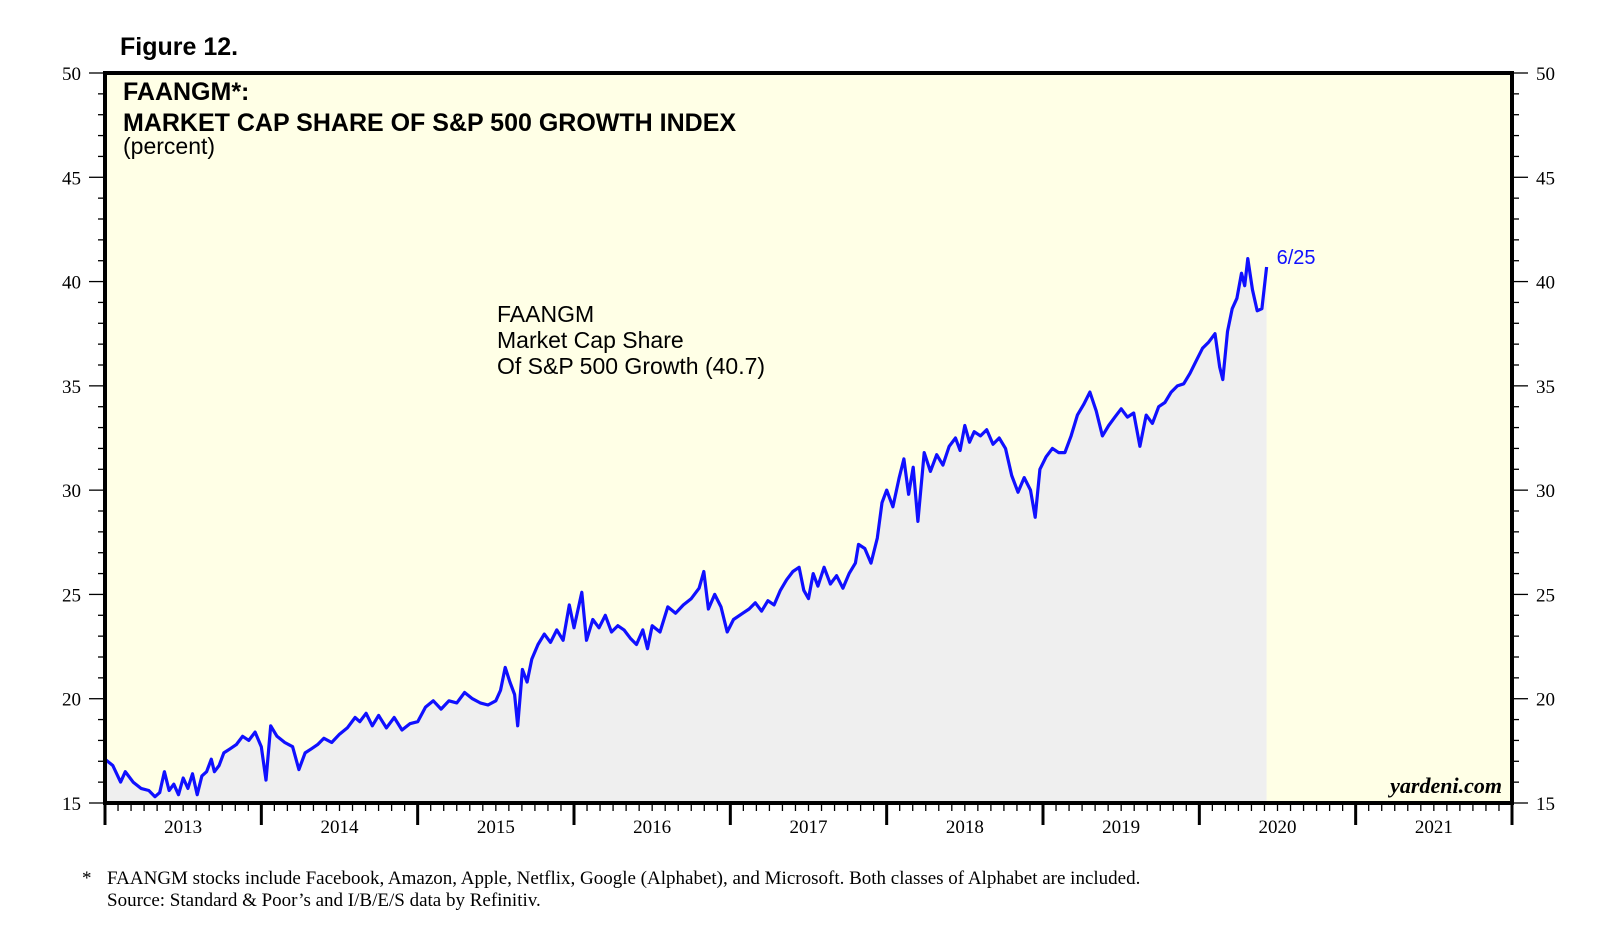  What do you see at coordinates (71, 804) in the screenshot?
I see `y-tick-label-left: 15` at bounding box center [71, 804].